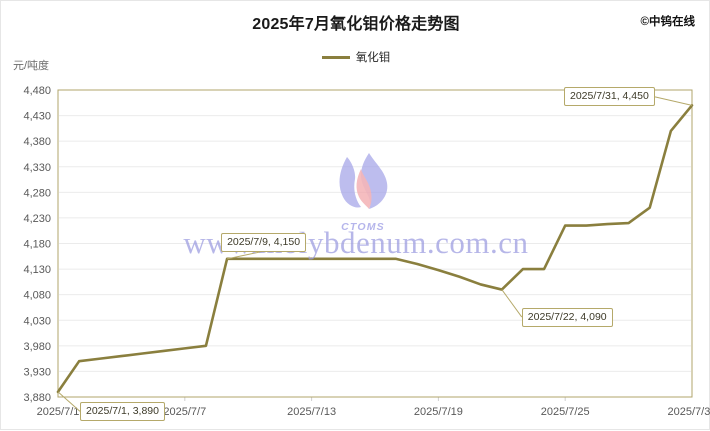  What do you see at coordinates (667, 22) in the screenshot?
I see `copyright-notice: ©中钨在线` at bounding box center [667, 22].